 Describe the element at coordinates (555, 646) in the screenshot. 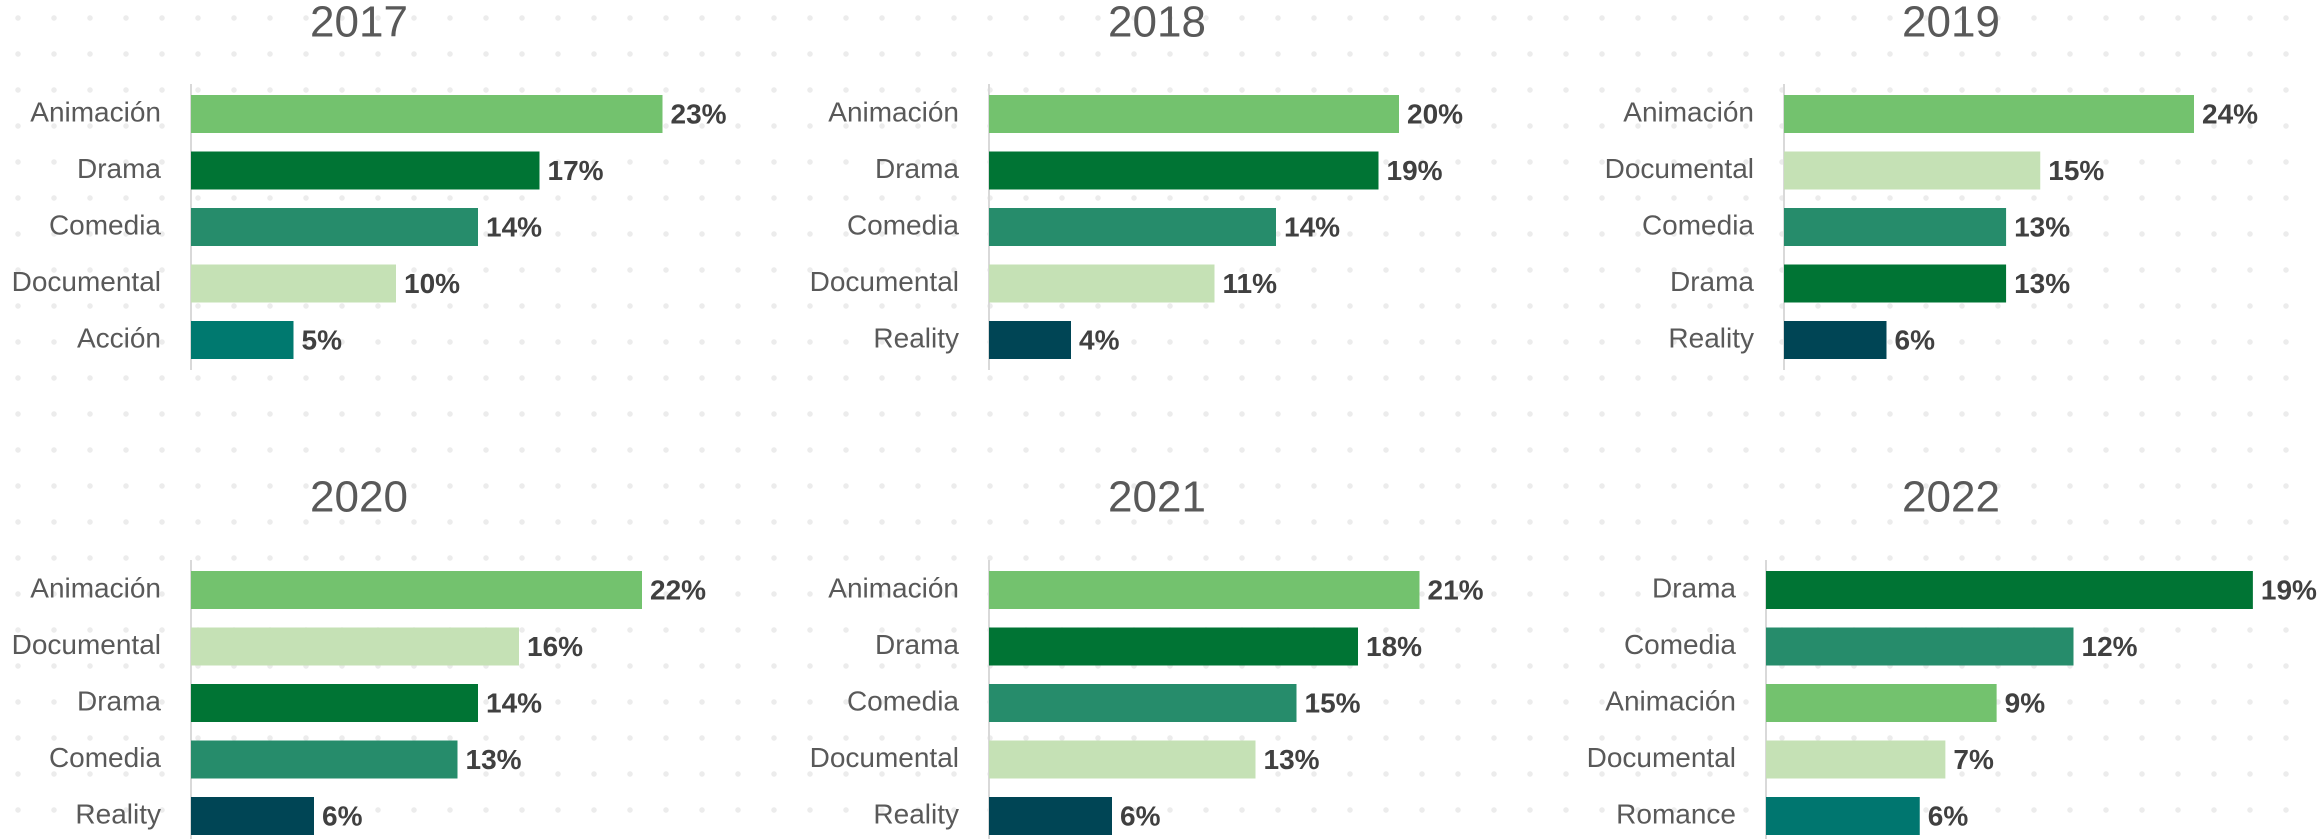

I see `value-label: 16%` at that location.